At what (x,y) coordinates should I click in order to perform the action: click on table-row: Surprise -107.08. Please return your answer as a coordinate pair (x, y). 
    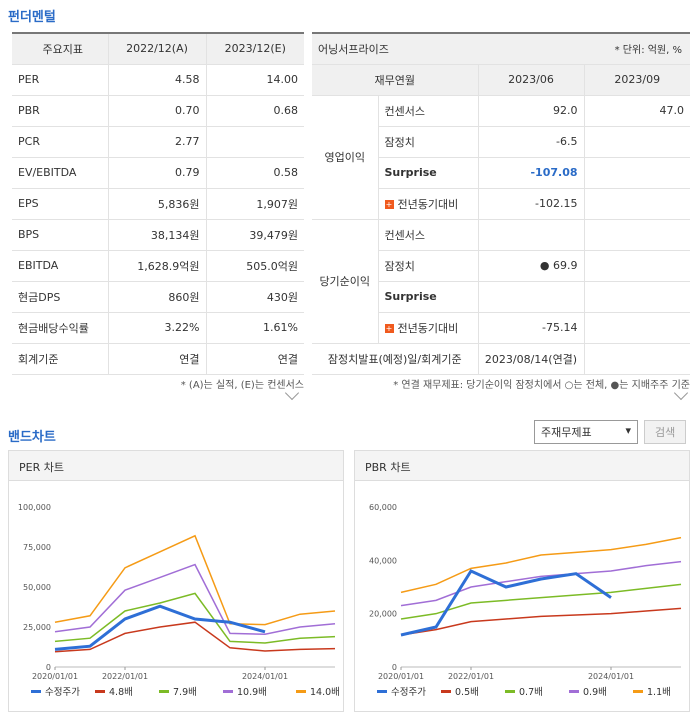
    Looking at the image, I should click on (501, 173).